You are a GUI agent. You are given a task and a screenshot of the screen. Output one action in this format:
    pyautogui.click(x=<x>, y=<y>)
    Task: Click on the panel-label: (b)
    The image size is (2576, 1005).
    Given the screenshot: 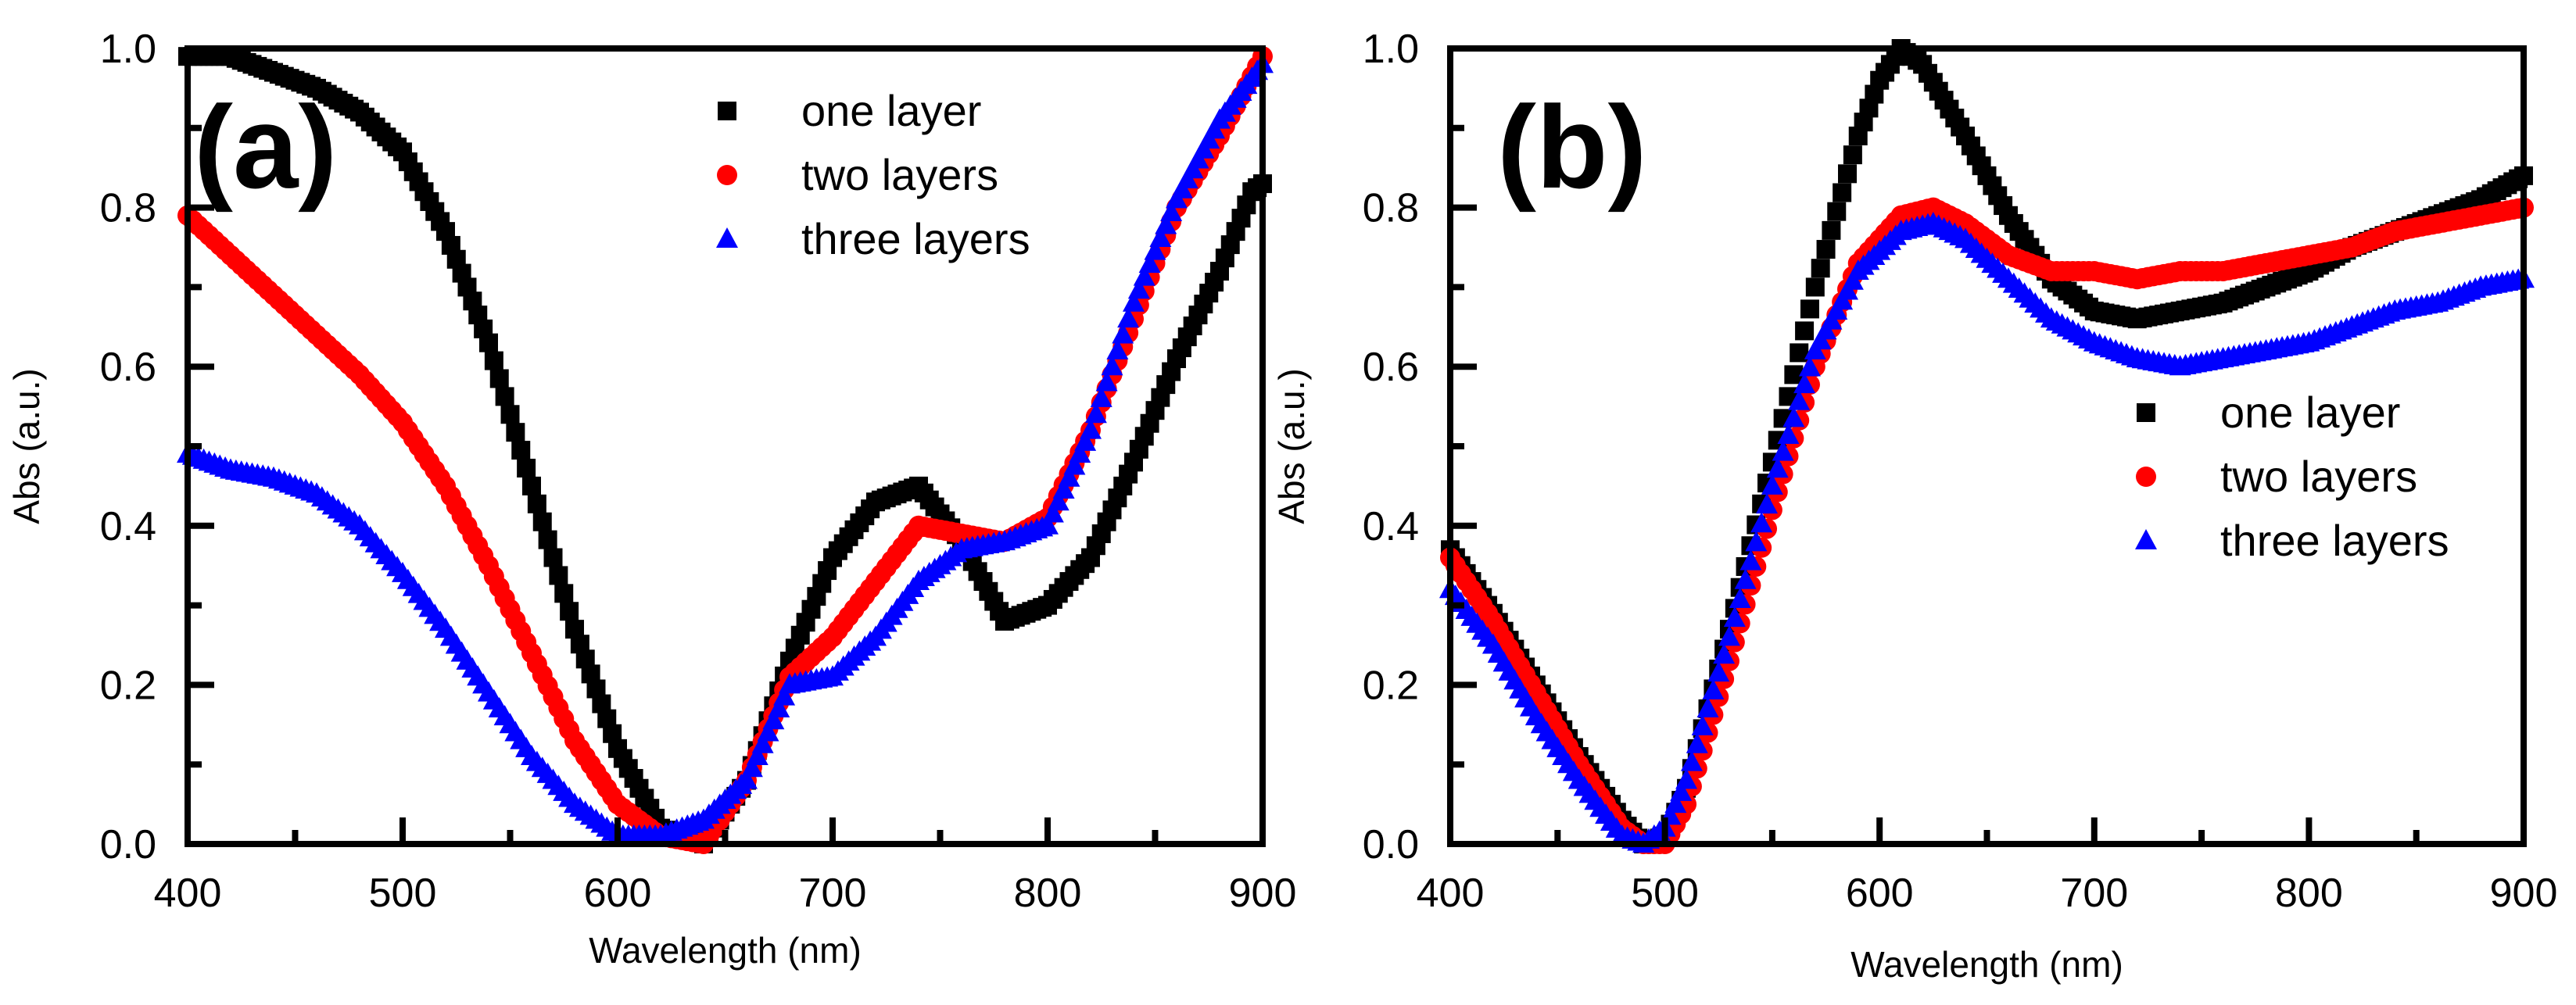 What is the action you would take?
    pyautogui.click(x=1572, y=147)
    